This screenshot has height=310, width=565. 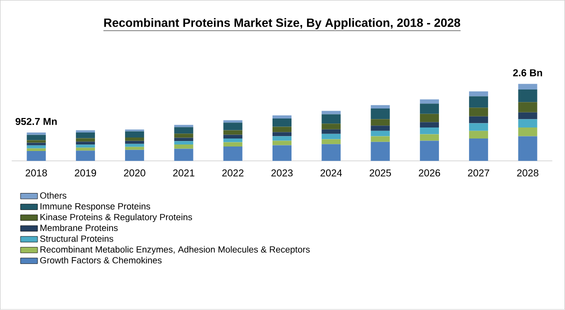 I want to click on x-tick-label: 2021, so click(x=183, y=173).